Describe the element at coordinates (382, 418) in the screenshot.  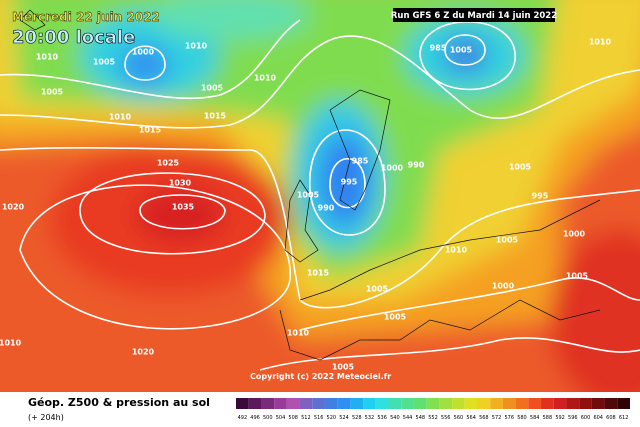
I see `scale-label: 536` at that location.